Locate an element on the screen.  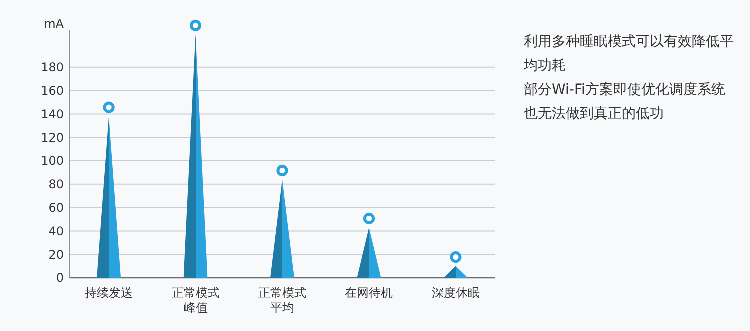
text: 部分Wi-Fi方案即使优化调度系统也无法做到真正的低功 is located at coordinates (625, 101).